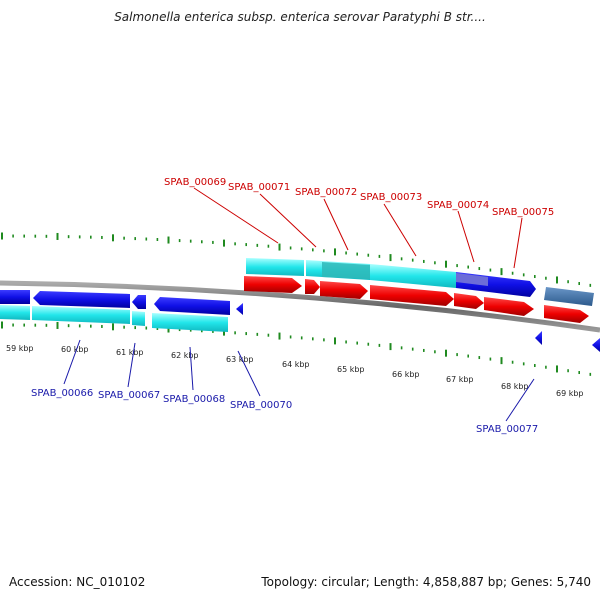 Image resolution: width=600 pixels, height=600 pixels. I want to click on kbp-label: 65 kbp, so click(351, 369).